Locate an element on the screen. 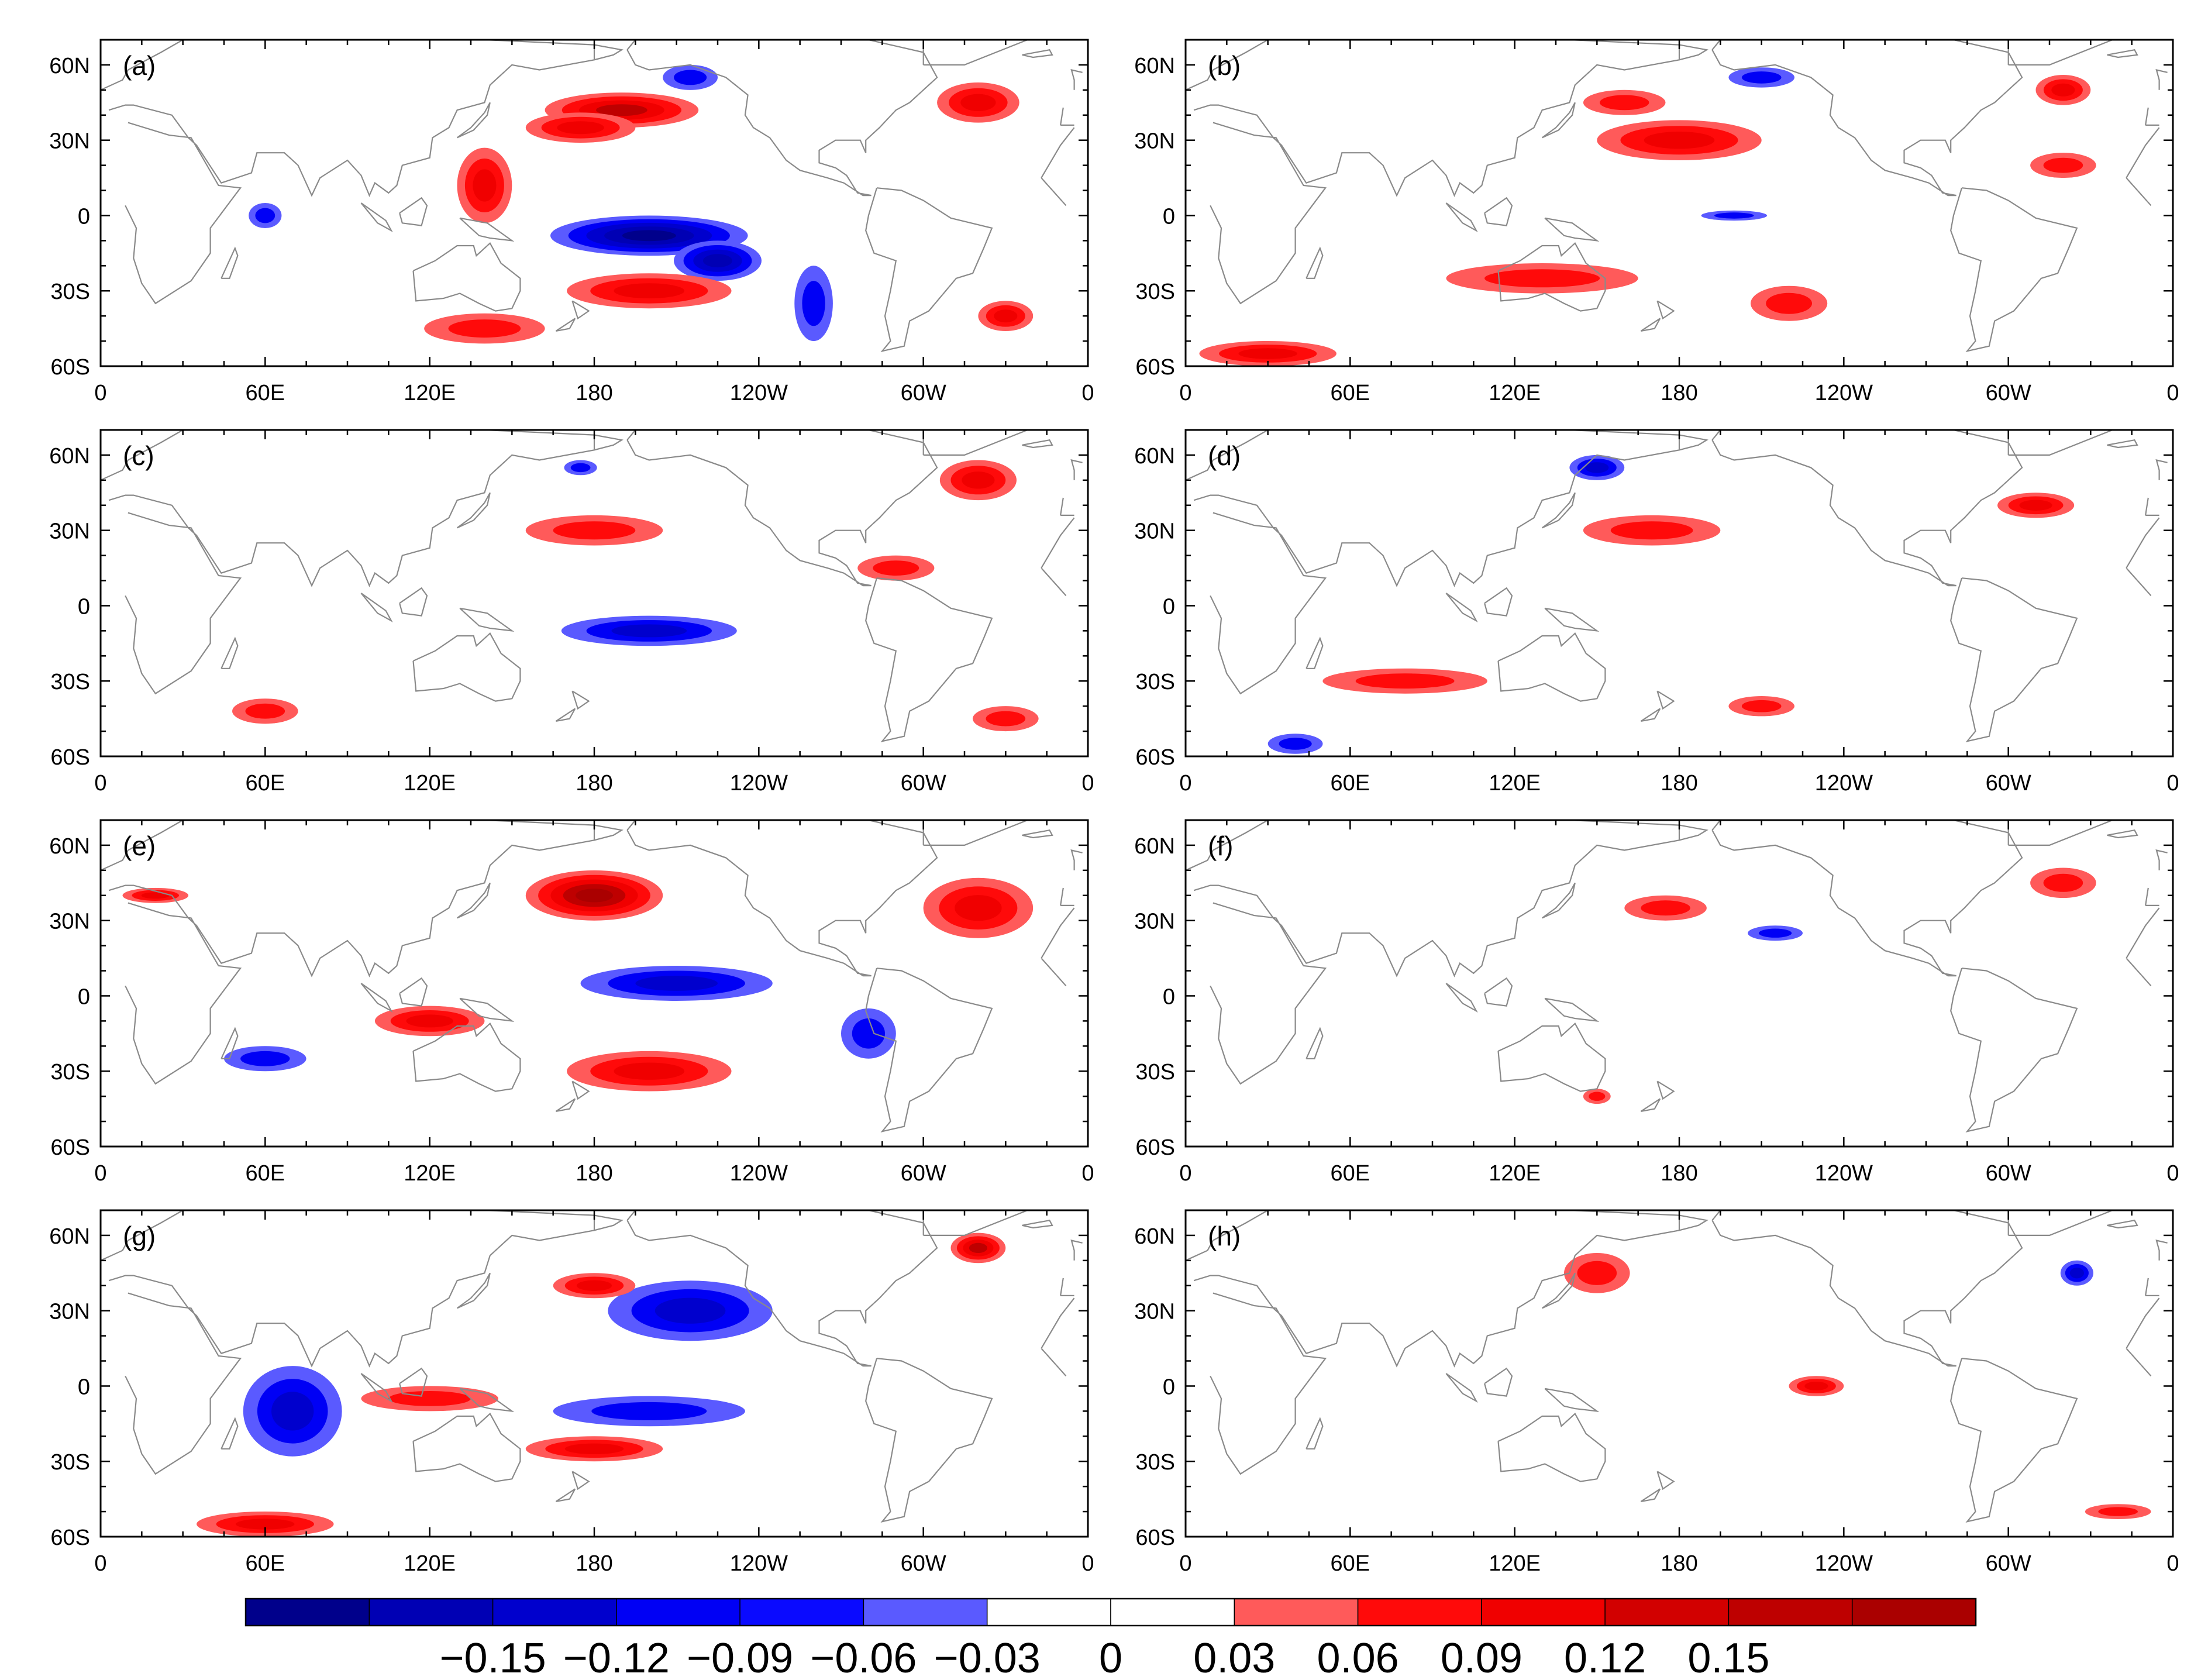 This screenshot has height=1680, width=2208. colorbar-label: 0 is located at coordinates (1110, 1657).